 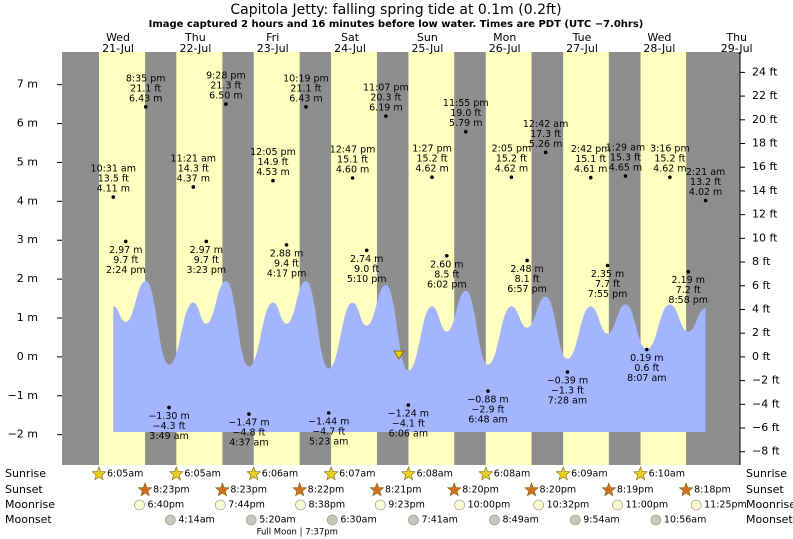 I want to click on sunset-time: 8:20pm, so click(x=558, y=490).